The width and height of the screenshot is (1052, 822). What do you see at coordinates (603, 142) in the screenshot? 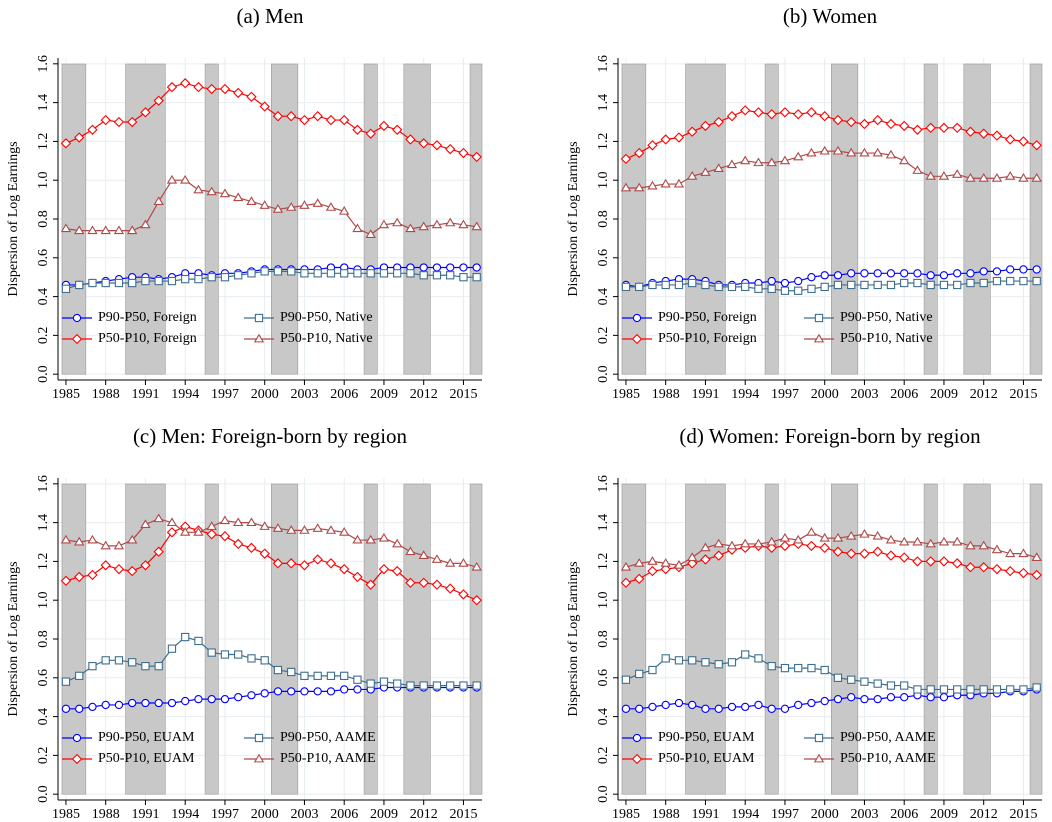
I see `y-tick-label: 1.2` at bounding box center [603, 142].